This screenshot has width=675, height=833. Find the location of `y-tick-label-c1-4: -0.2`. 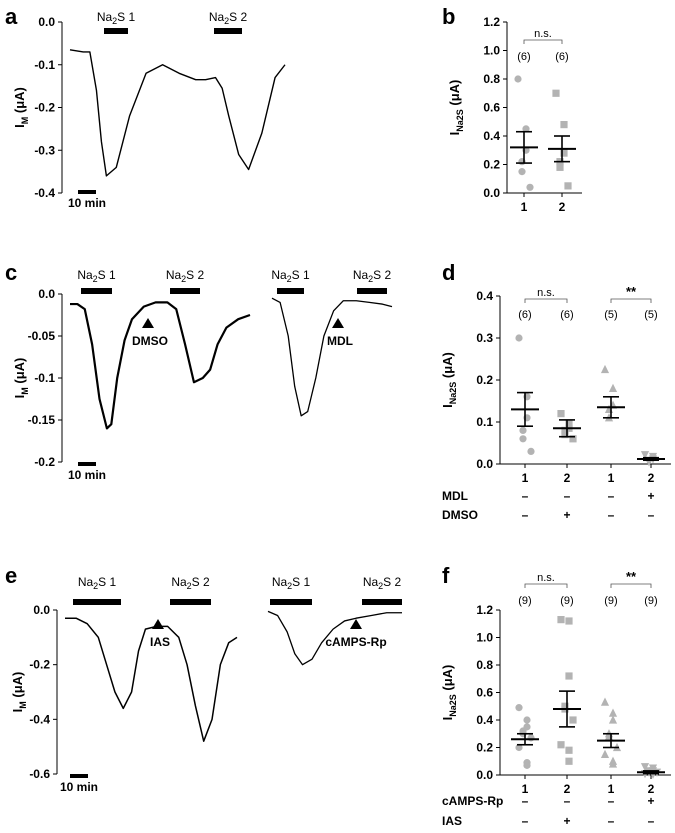

y-tick-label-c1-4: -0.2 is located at coordinates (44, 462).